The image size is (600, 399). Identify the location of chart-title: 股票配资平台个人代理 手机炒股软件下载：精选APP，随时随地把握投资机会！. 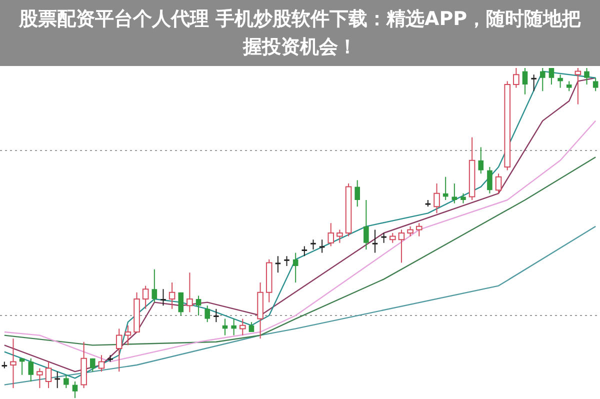
(300, 33).